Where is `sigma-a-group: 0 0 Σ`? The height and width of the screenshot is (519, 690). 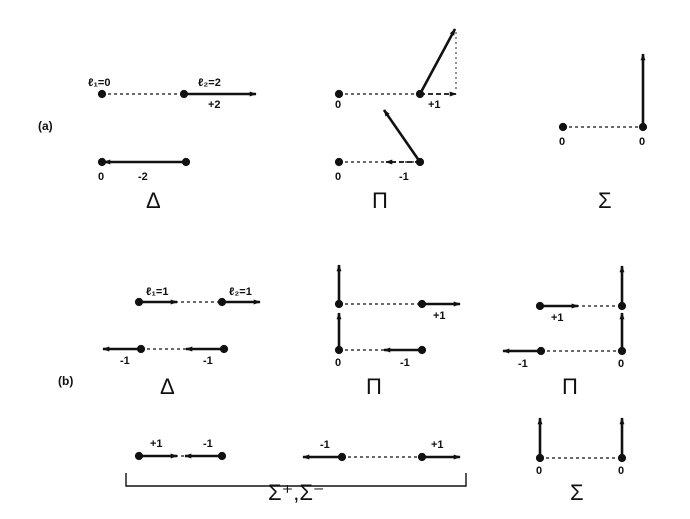
sigma-a-group: 0 0 Σ is located at coordinates (603, 133).